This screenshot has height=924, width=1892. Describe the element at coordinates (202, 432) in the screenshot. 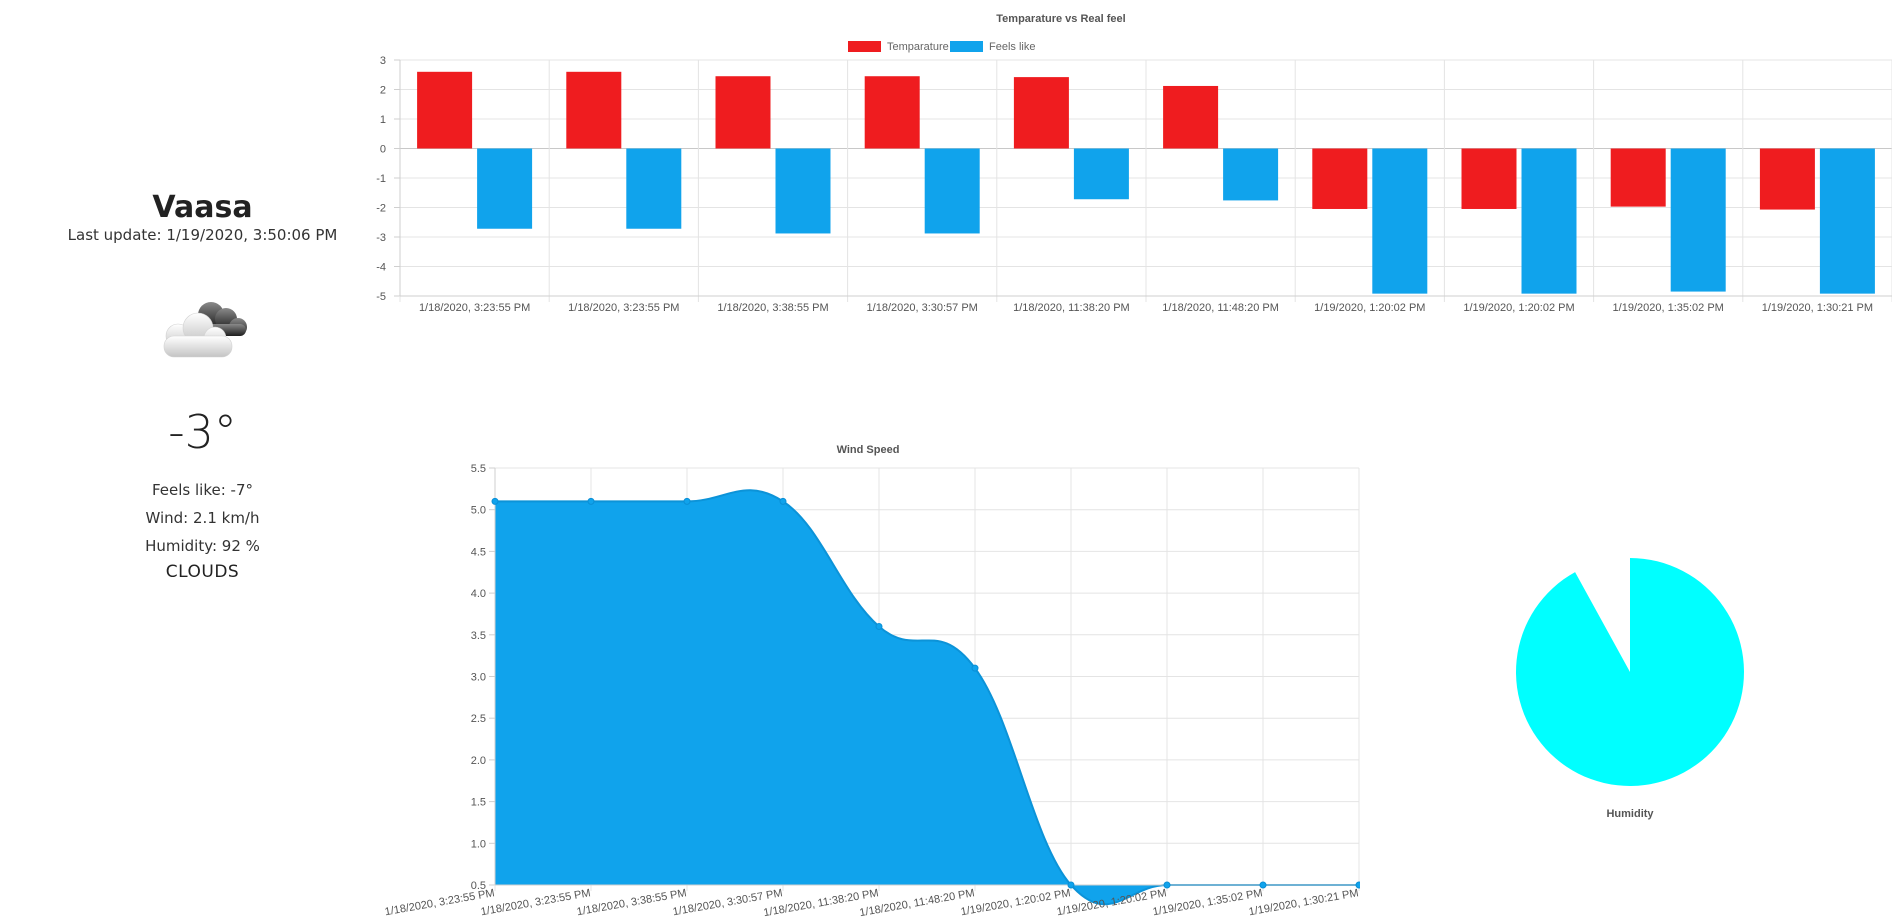

I see `temperature-value: -3°` at that location.